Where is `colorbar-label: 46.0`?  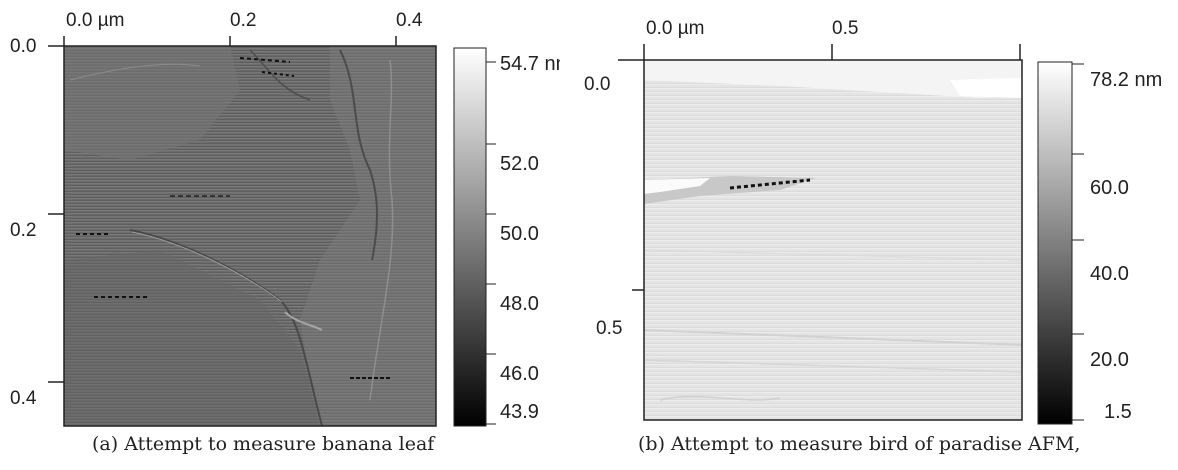 colorbar-label: 46.0 is located at coordinates (519, 374).